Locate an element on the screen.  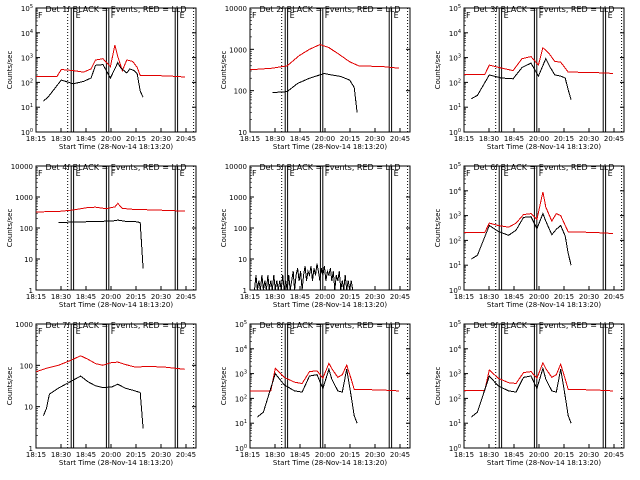
panel-title: Det 1f BLACK = Events, RED = LLD is located at coordinates (115, 9).